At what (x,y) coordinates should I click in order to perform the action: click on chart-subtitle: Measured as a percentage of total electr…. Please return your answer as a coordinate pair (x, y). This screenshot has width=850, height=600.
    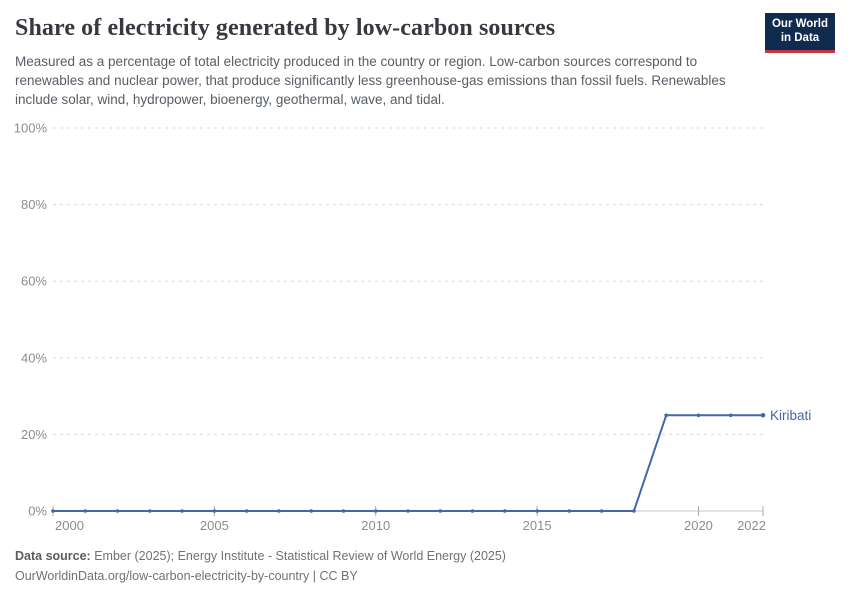
    Looking at the image, I should click on (370, 80).